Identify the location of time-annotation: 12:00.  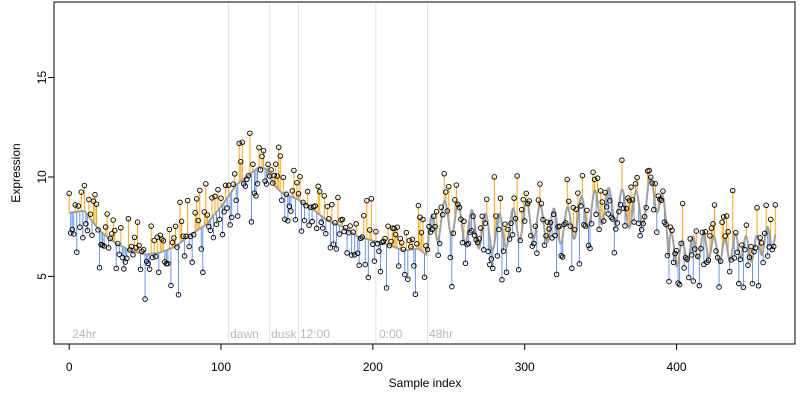
(315, 334).